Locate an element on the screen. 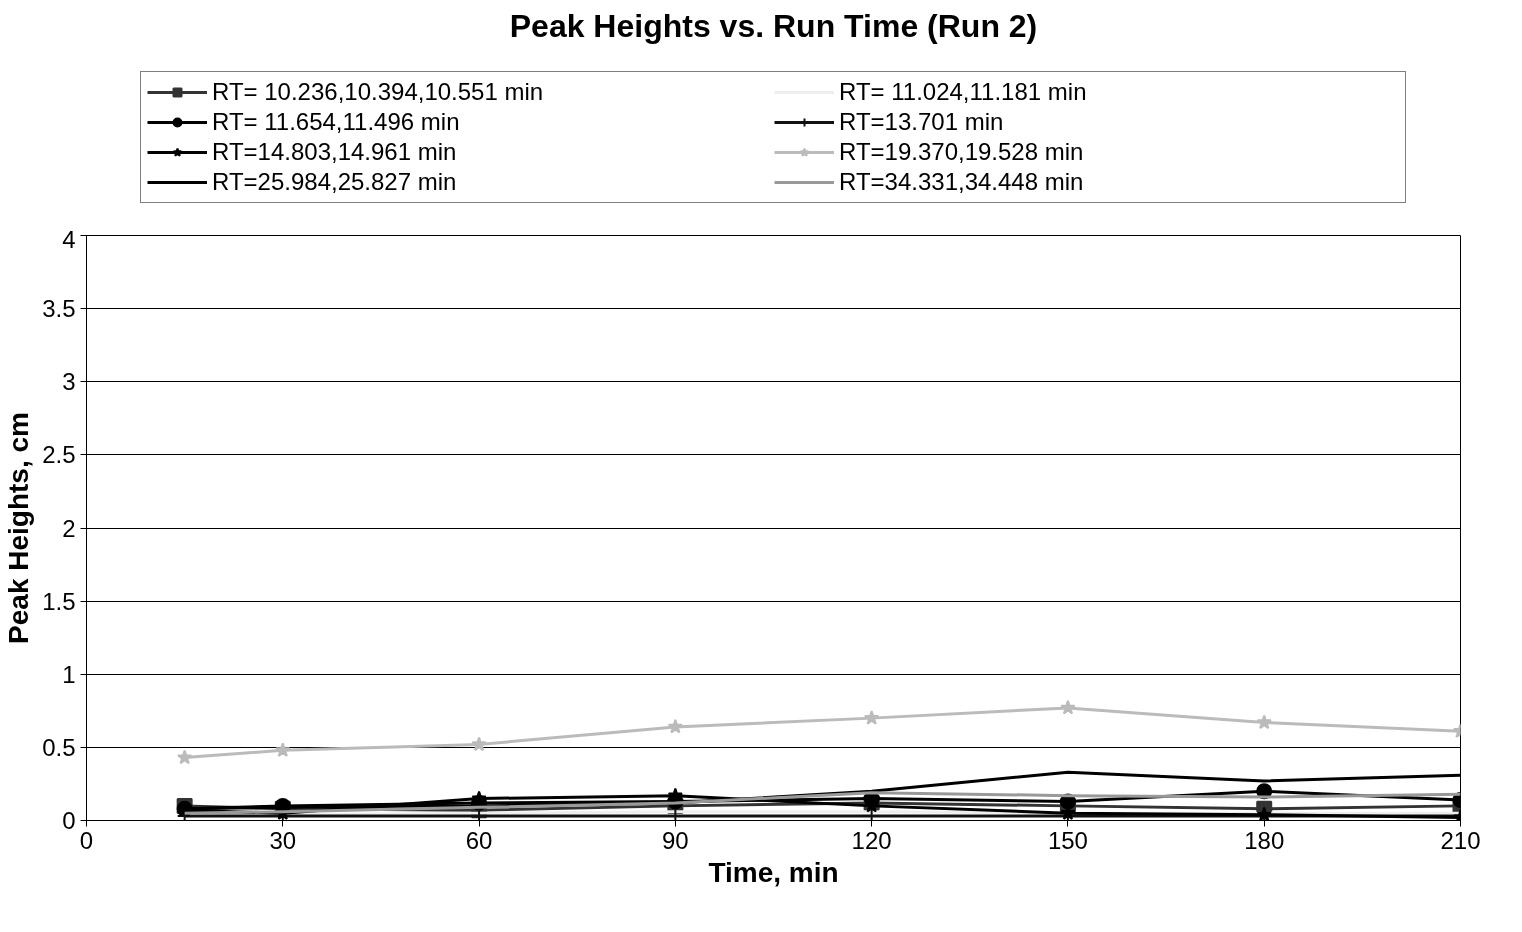  legend-label: RT= 11.654,11.496 min is located at coordinates (336, 121).